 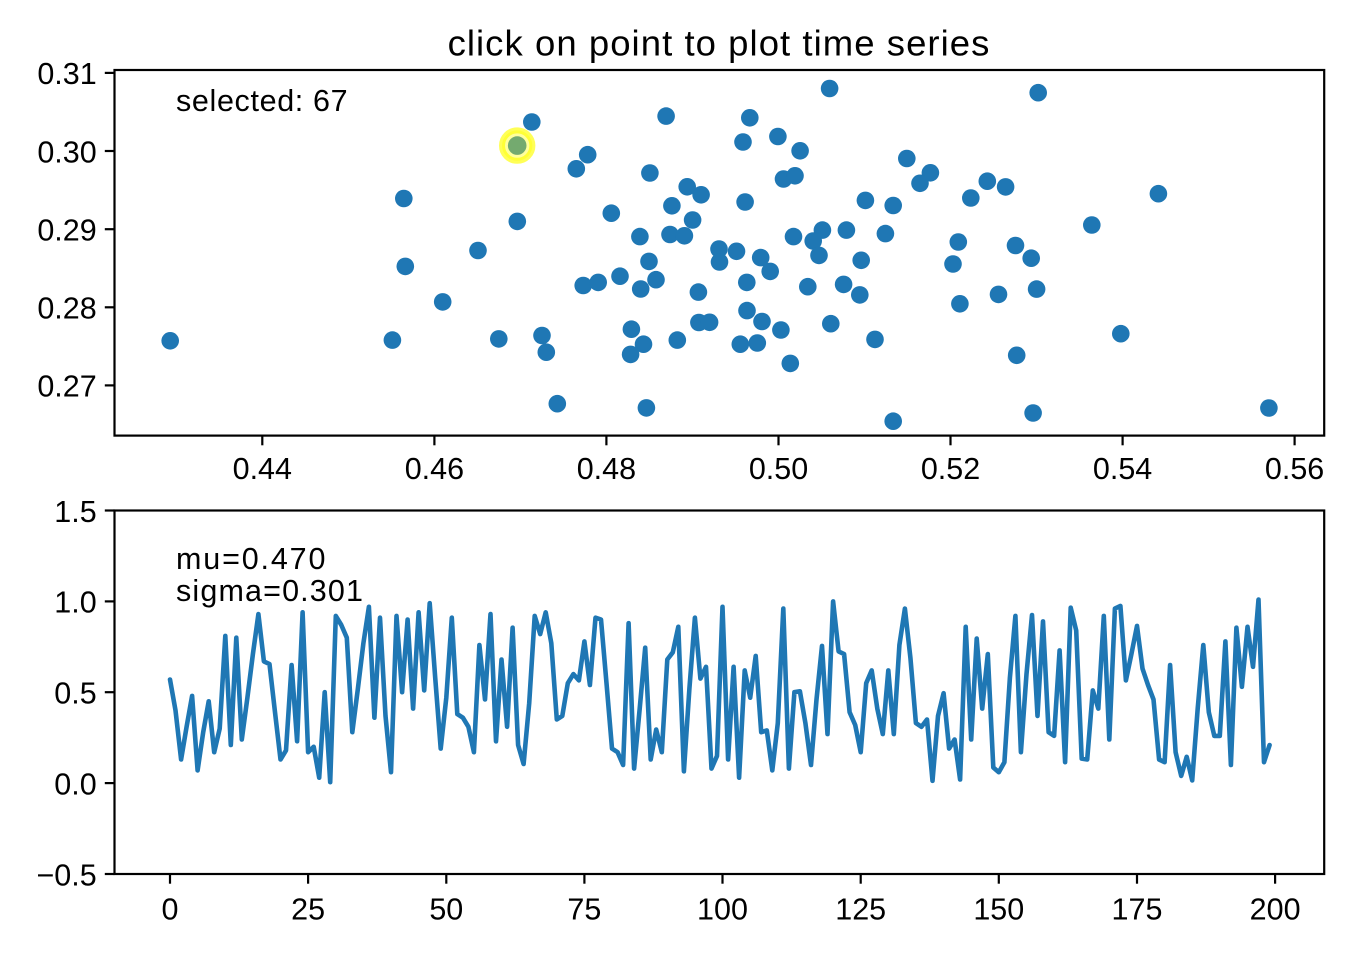 I want to click on svg-text: 0.48, so click(x=606, y=469).